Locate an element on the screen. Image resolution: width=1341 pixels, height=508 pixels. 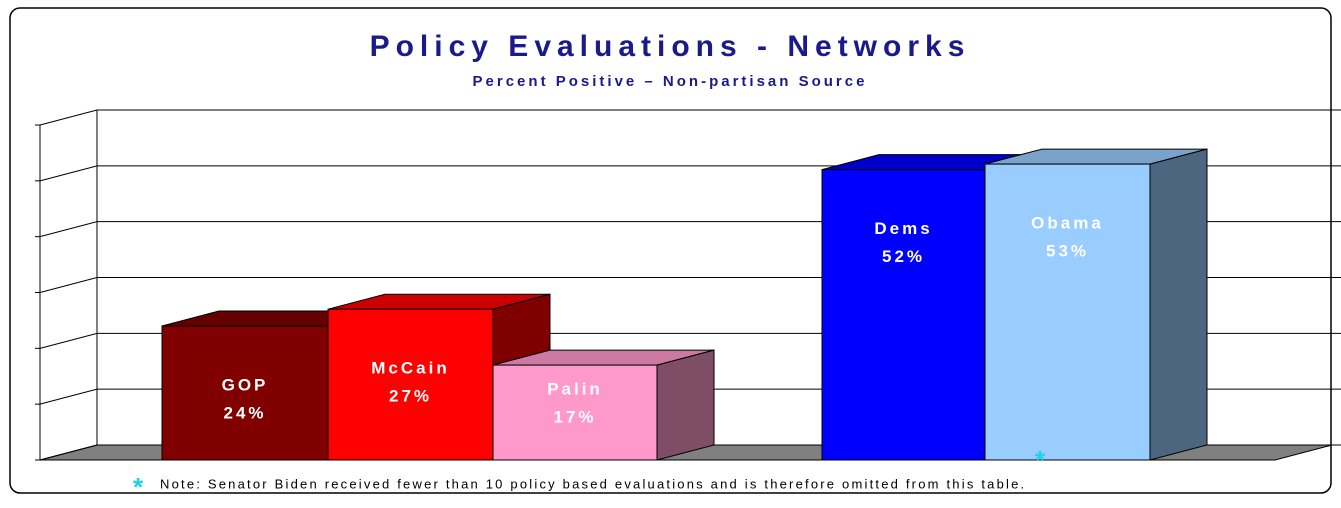
chart-title: Policy Evaluations - Networks is located at coordinates (670, 46).